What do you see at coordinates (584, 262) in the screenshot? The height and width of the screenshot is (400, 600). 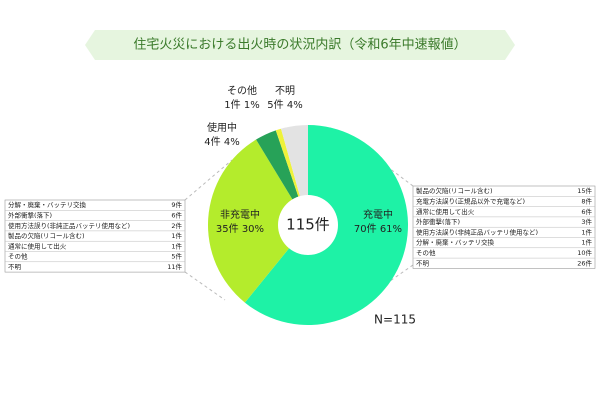 I see `table-value: 26件` at bounding box center [584, 262].